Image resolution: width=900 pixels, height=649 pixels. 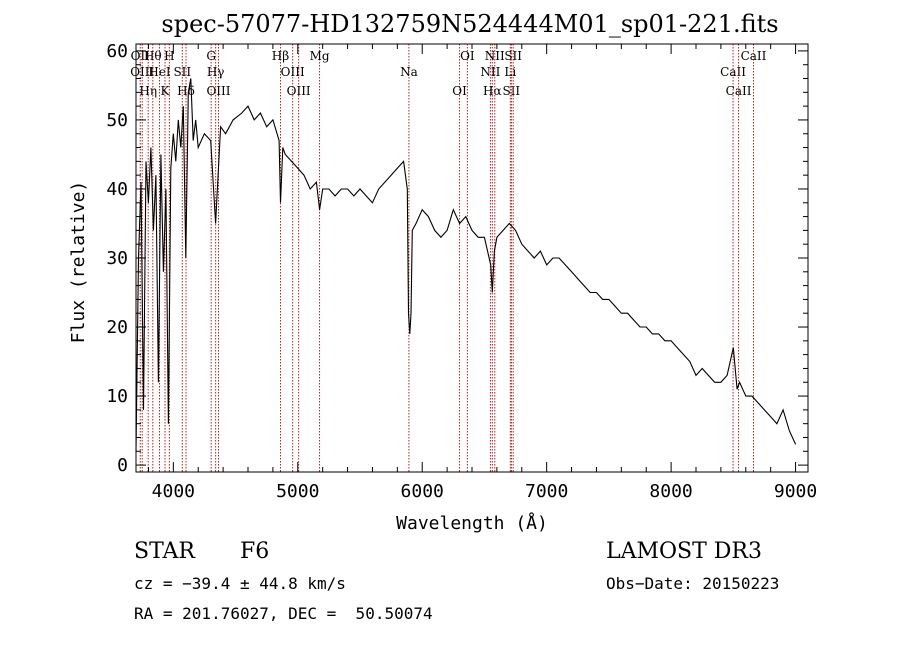 I want to click on x-tick-label: 6000, so click(x=422, y=491).